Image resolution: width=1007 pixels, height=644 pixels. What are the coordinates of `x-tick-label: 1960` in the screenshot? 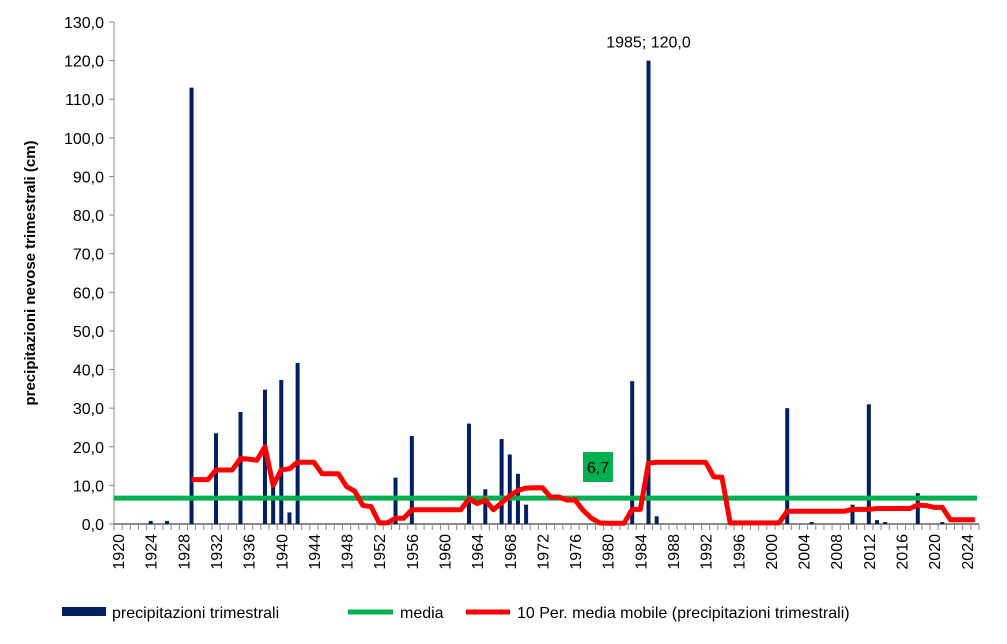 It's located at (445, 552).